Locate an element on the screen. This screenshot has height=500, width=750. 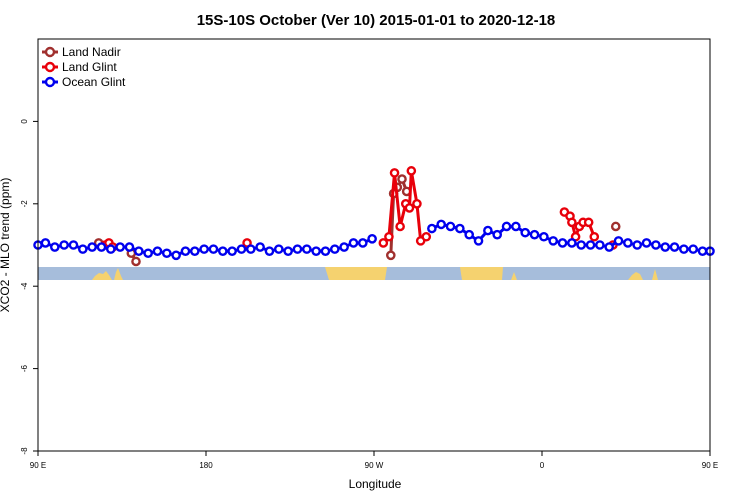
y-tick-label: -4 is located at coordinates (24, 286).